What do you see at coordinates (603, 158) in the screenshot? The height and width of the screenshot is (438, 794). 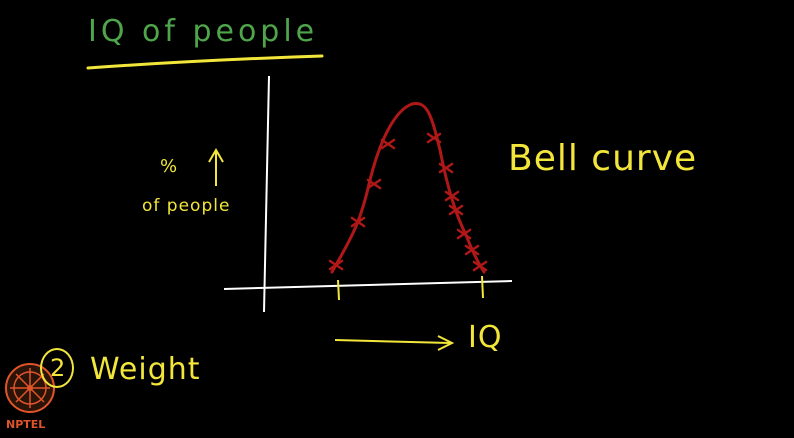 I see `bell-curve-label: Bell curve` at bounding box center [603, 158].